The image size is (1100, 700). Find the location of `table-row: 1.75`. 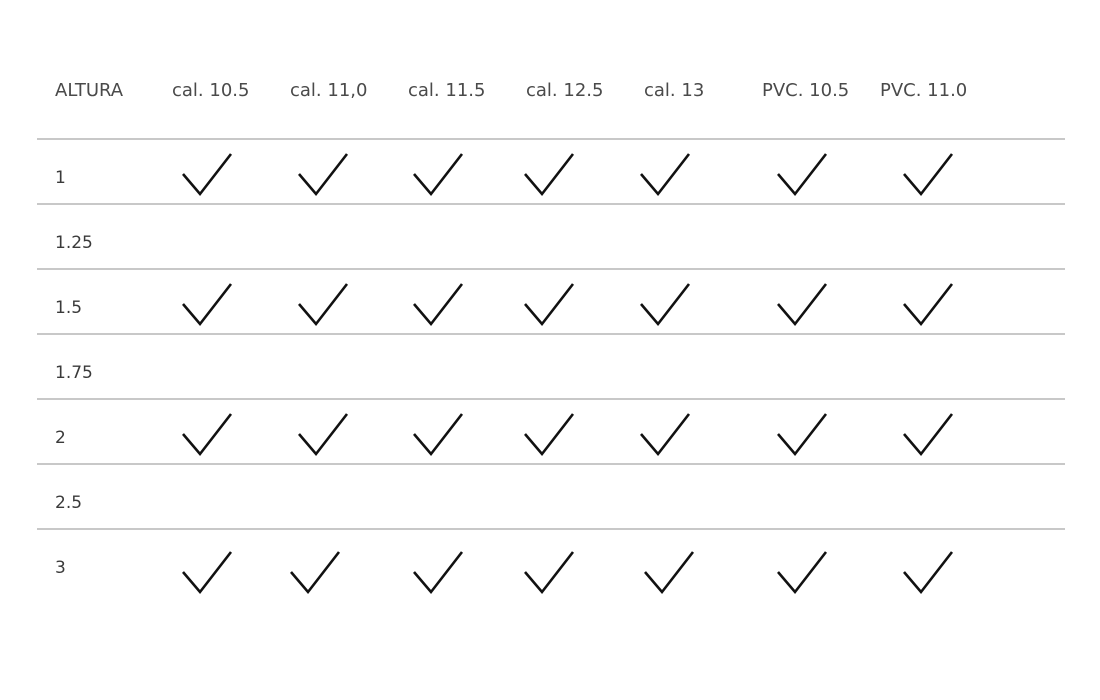

table-row: 1.75 is located at coordinates (551, 367).